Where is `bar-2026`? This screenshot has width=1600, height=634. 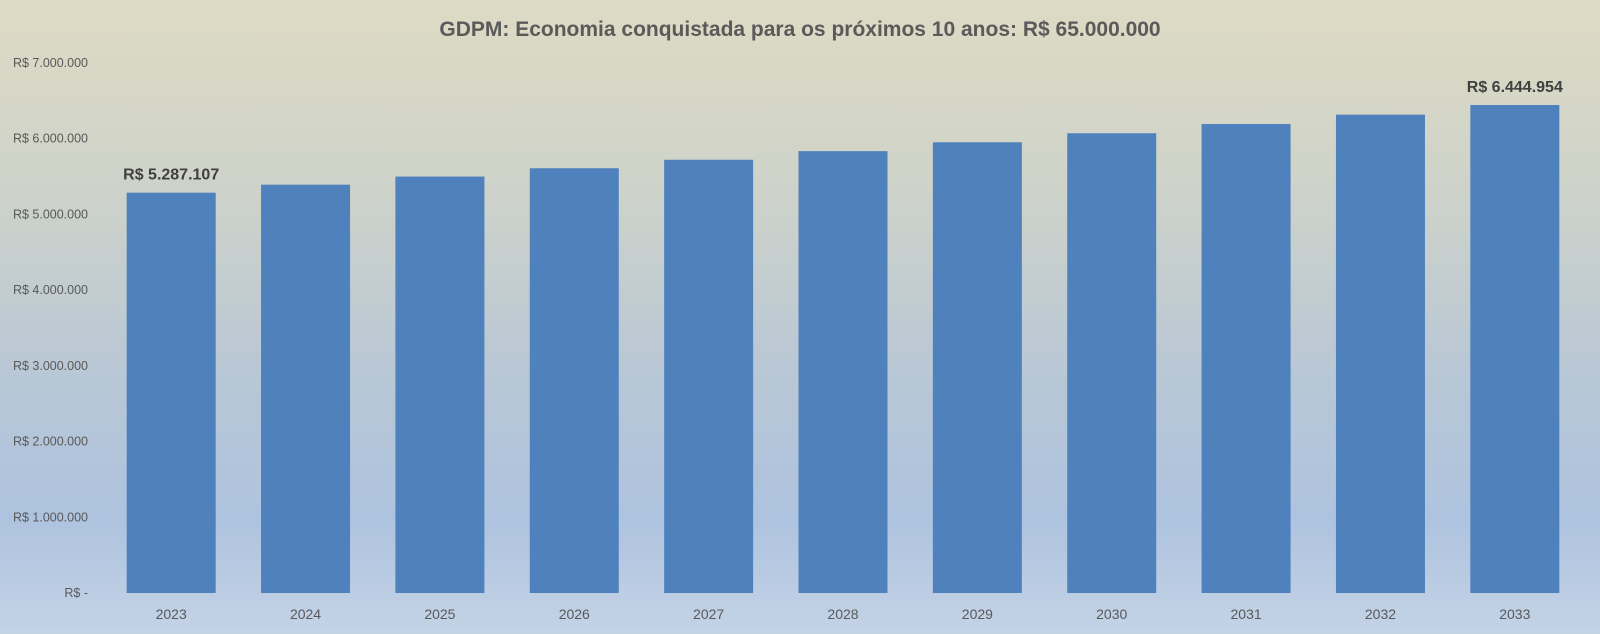
bar-2026 is located at coordinates (574, 380).